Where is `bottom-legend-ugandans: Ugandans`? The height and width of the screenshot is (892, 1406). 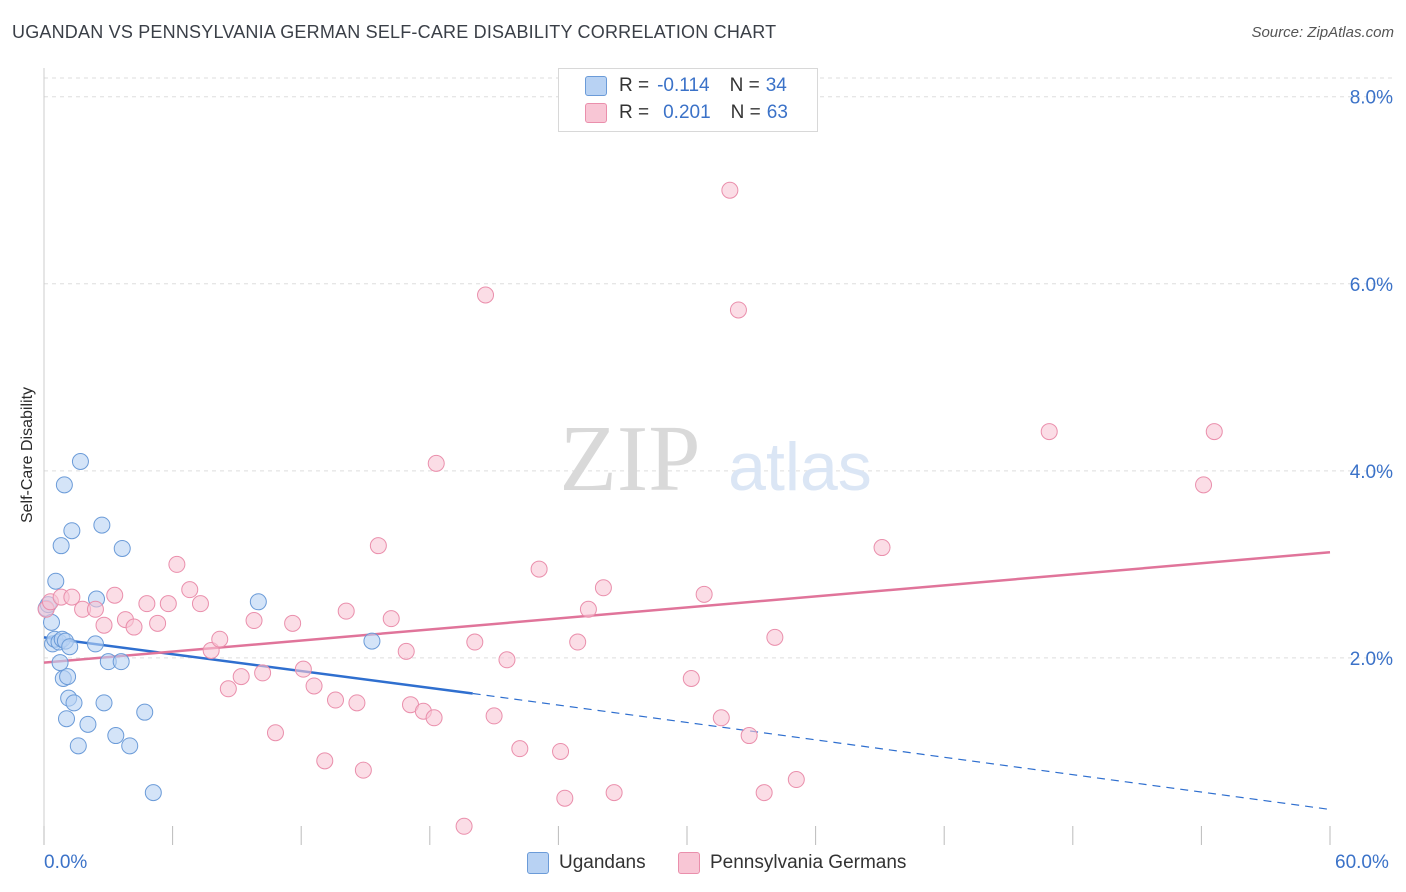
bottom-legend-ugandans: Ugandans is located at coordinates (586, 863).